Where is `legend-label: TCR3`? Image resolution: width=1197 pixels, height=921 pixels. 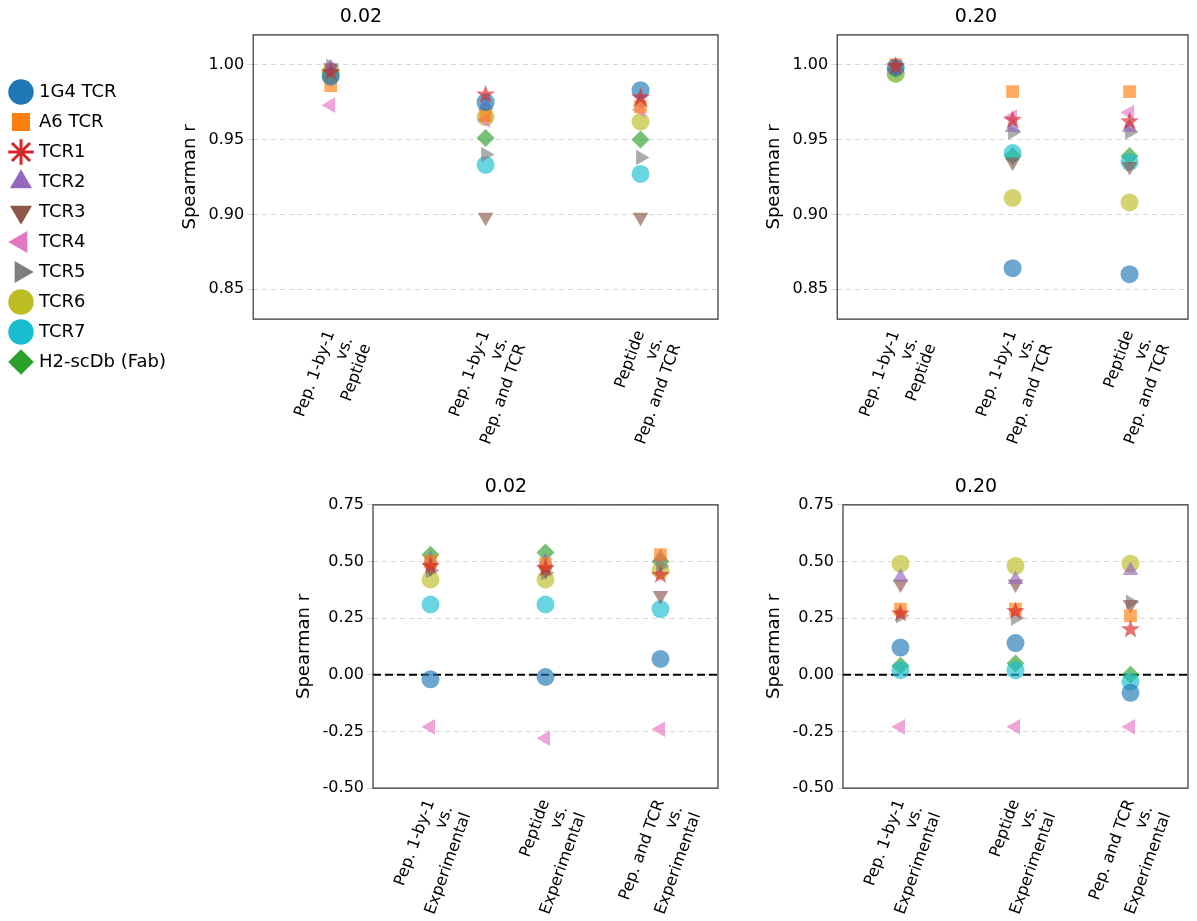 legend-label: TCR3 is located at coordinates (62, 210).